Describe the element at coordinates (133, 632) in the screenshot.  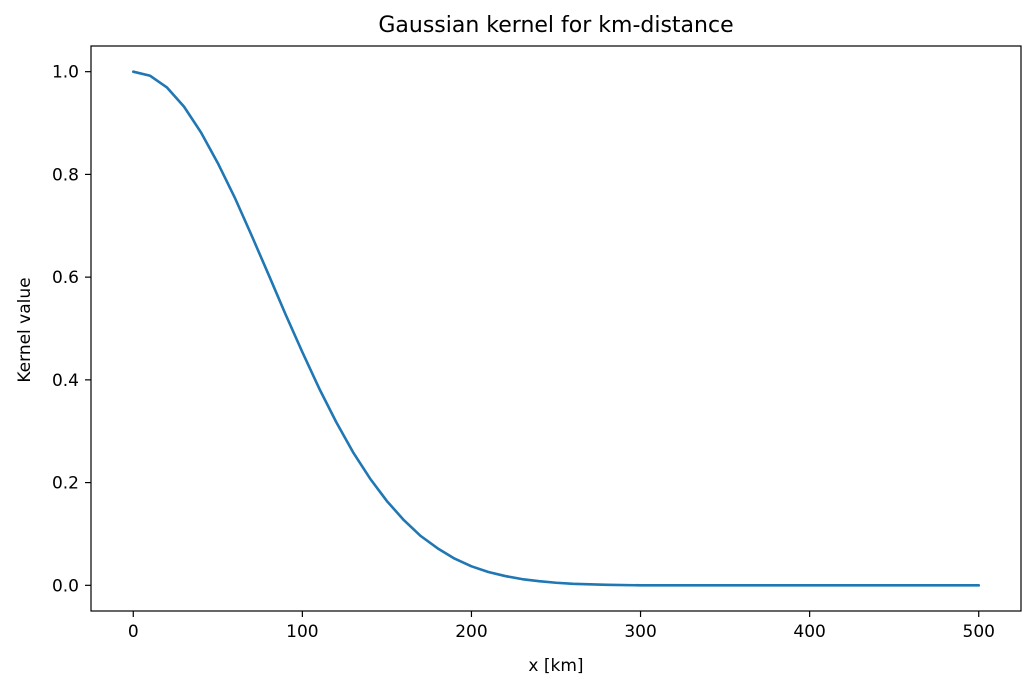
I see `x-tick-label: 0` at that location.